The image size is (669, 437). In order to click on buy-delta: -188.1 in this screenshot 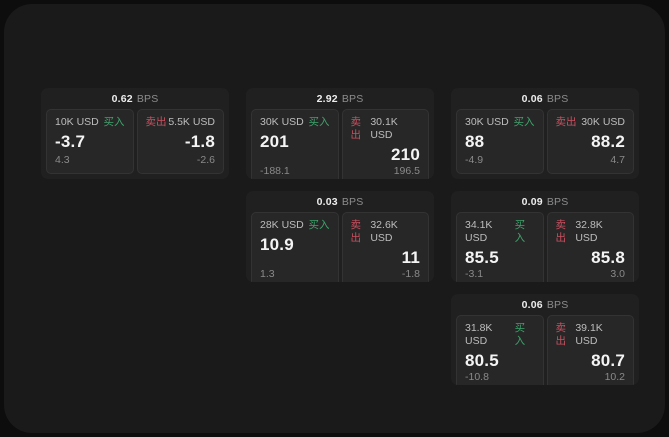, I will do `click(275, 171)`.